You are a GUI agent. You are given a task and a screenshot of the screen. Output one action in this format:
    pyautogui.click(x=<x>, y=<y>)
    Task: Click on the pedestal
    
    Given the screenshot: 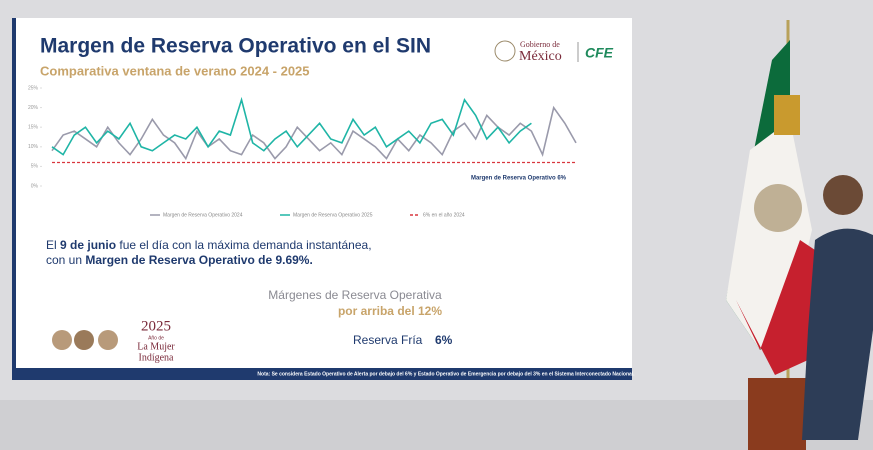 What is the action you would take?
    pyautogui.click(x=777, y=414)
    